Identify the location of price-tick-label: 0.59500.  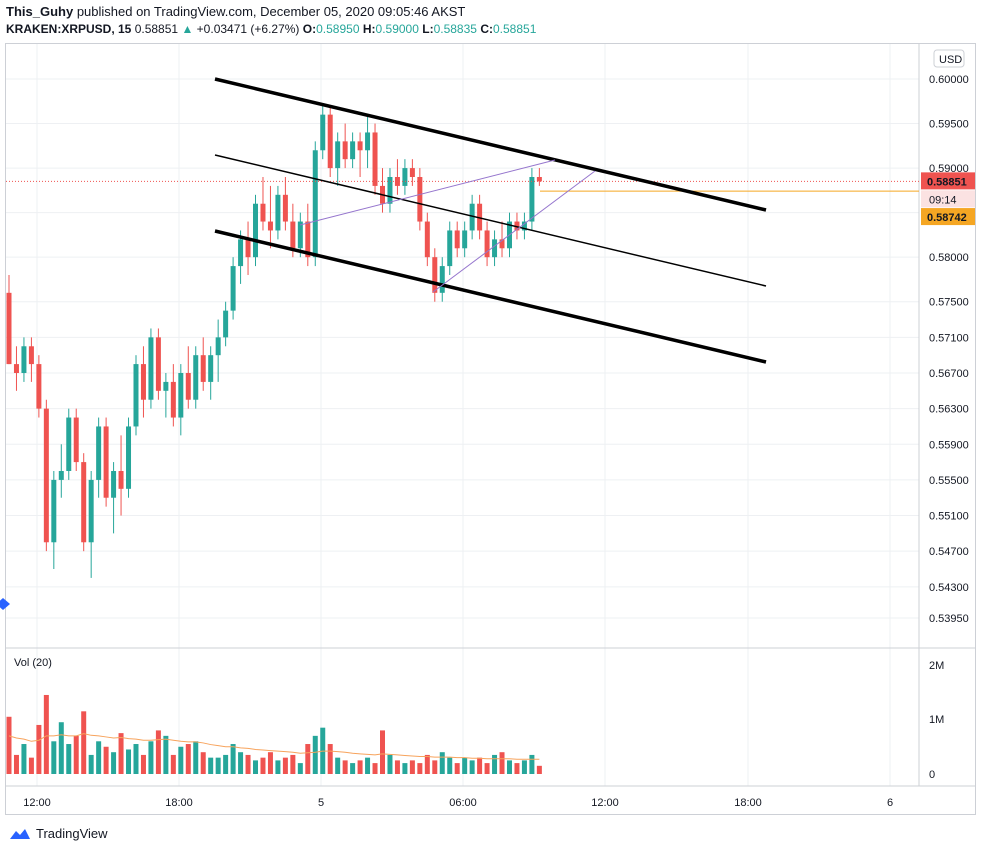
(949, 125).